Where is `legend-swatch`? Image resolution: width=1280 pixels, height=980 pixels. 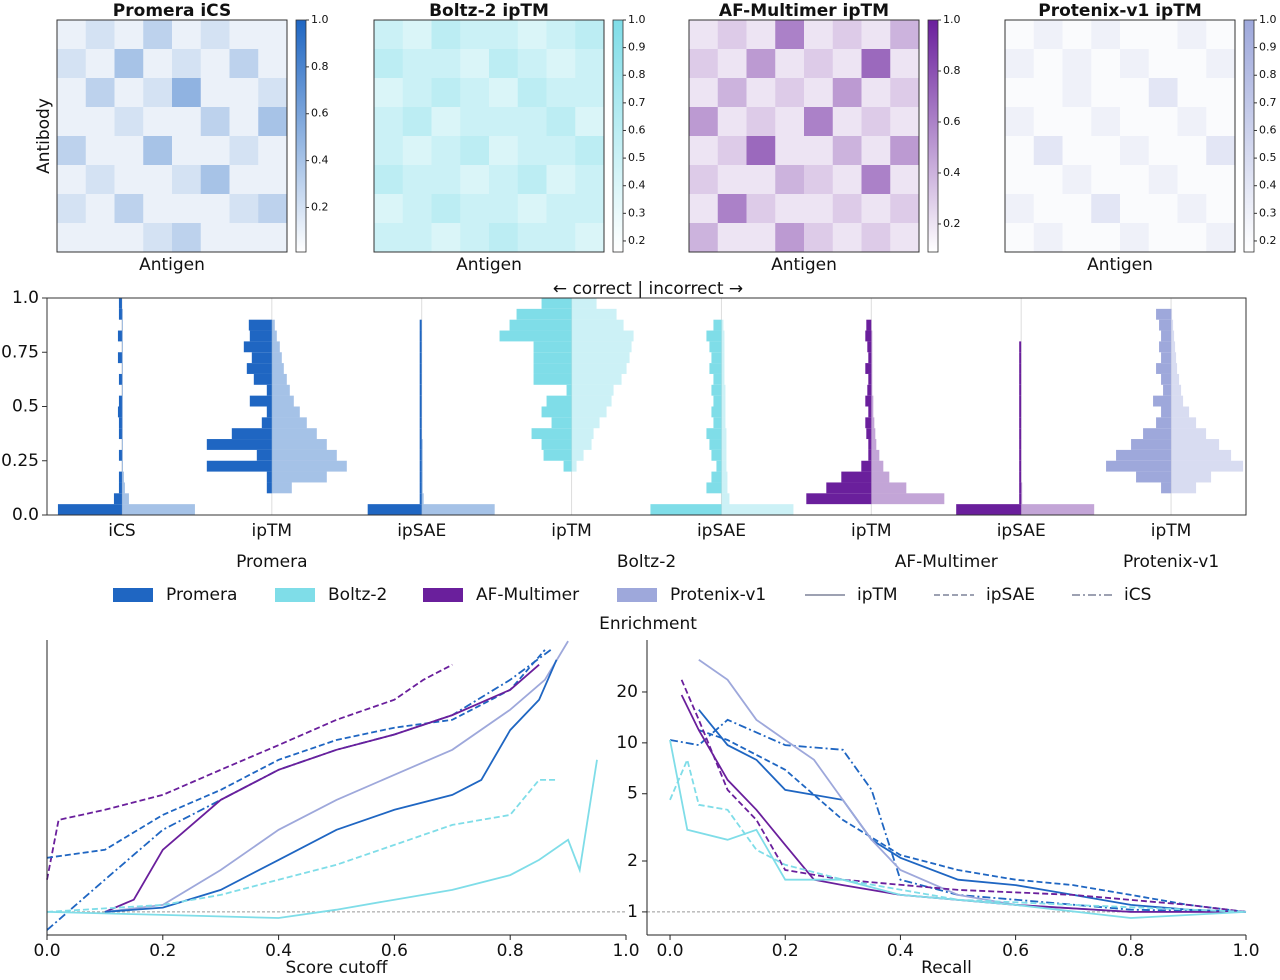 legend-swatch is located at coordinates (295, 595).